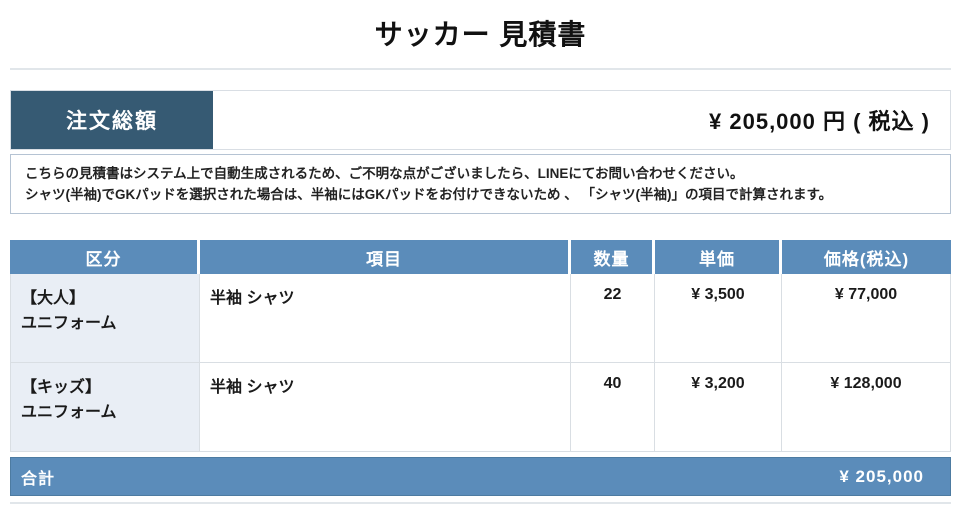  Describe the element at coordinates (480, 476) in the screenshot. I see `grand-total-bar: 合計 ¥ 205,000` at that location.